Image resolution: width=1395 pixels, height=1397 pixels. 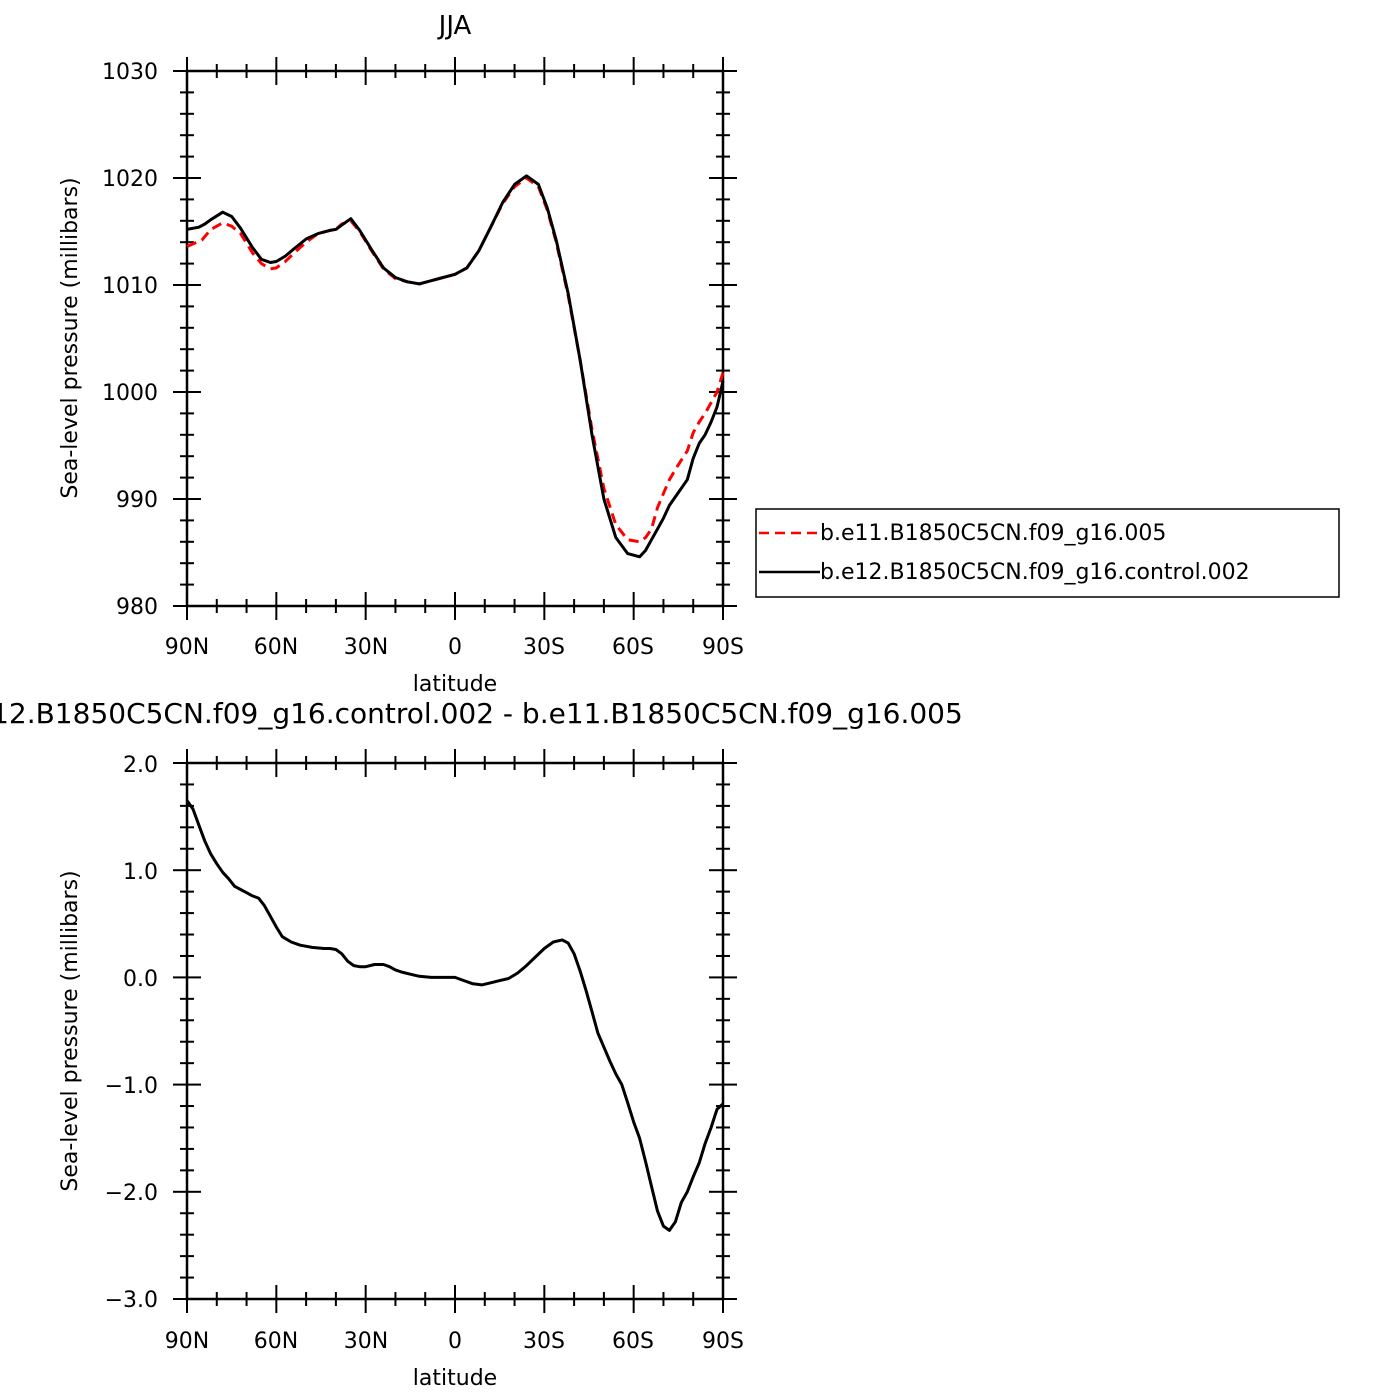 What do you see at coordinates (366, 647) in the screenshot?
I see `top-x-tick-label-30N: 30N` at bounding box center [366, 647].